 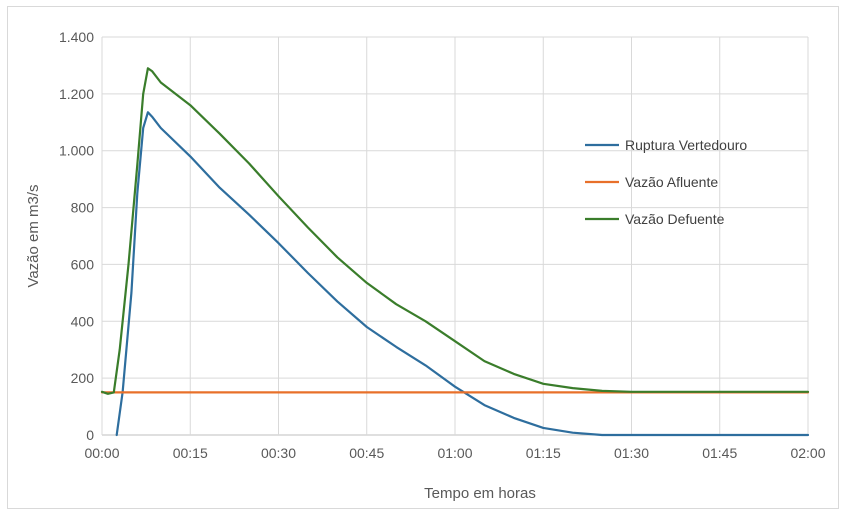 I want to click on x-tick-label: 01:15, so click(x=543, y=453).